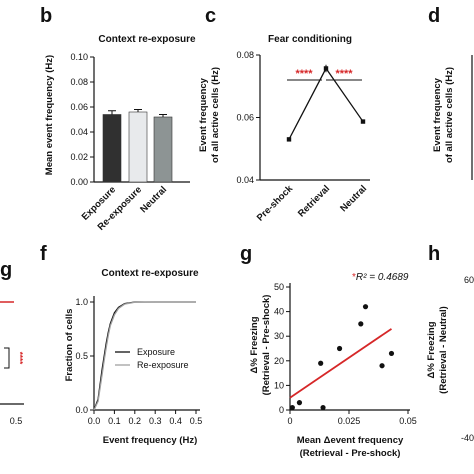 The width and height of the screenshot is (474, 474). I want to click on panel-g-yticks: 0 10 20 30 40 50, so click(282, 348).